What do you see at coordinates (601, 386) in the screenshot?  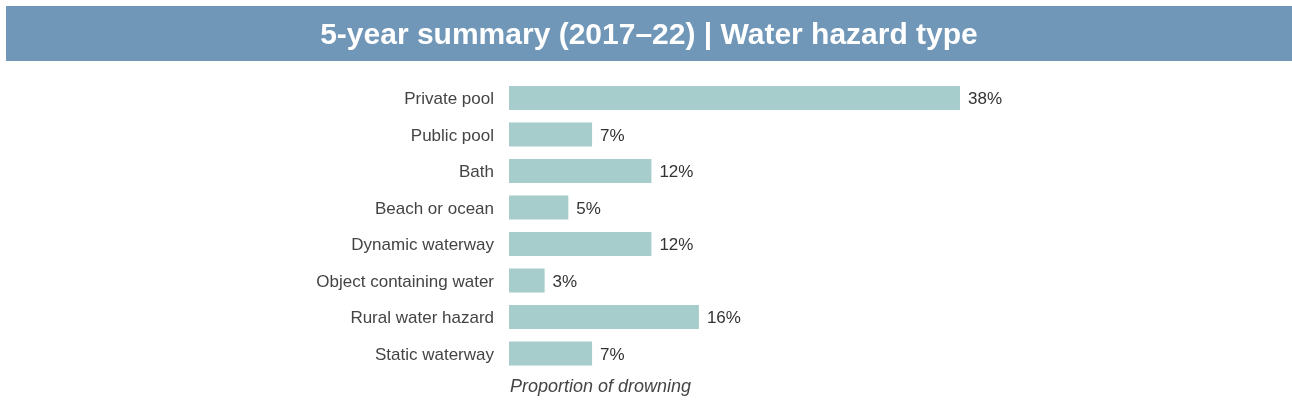 I see `x-axis-title: Proportion of drowning` at bounding box center [601, 386].